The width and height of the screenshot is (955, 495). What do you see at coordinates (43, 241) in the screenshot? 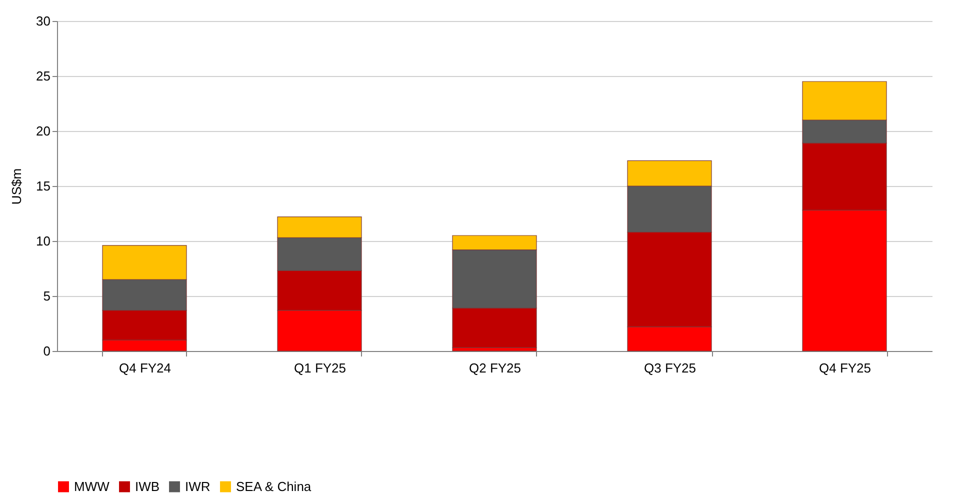
I see `y-tick-label: 10` at bounding box center [43, 241].